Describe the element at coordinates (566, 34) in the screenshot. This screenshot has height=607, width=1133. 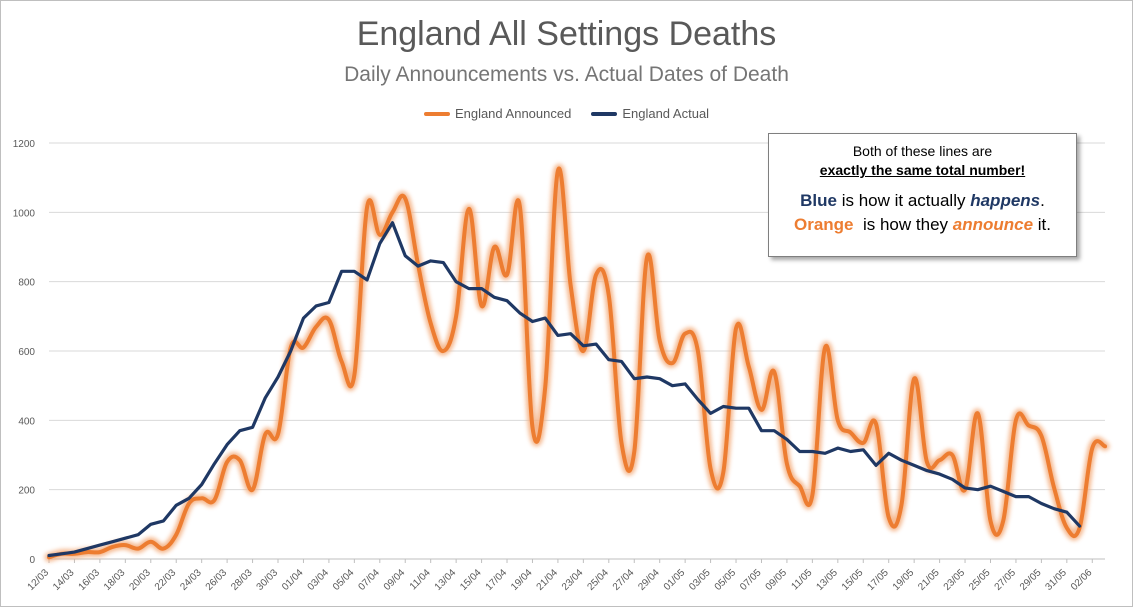
I see `chart-title: England All Settings Deaths` at that location.